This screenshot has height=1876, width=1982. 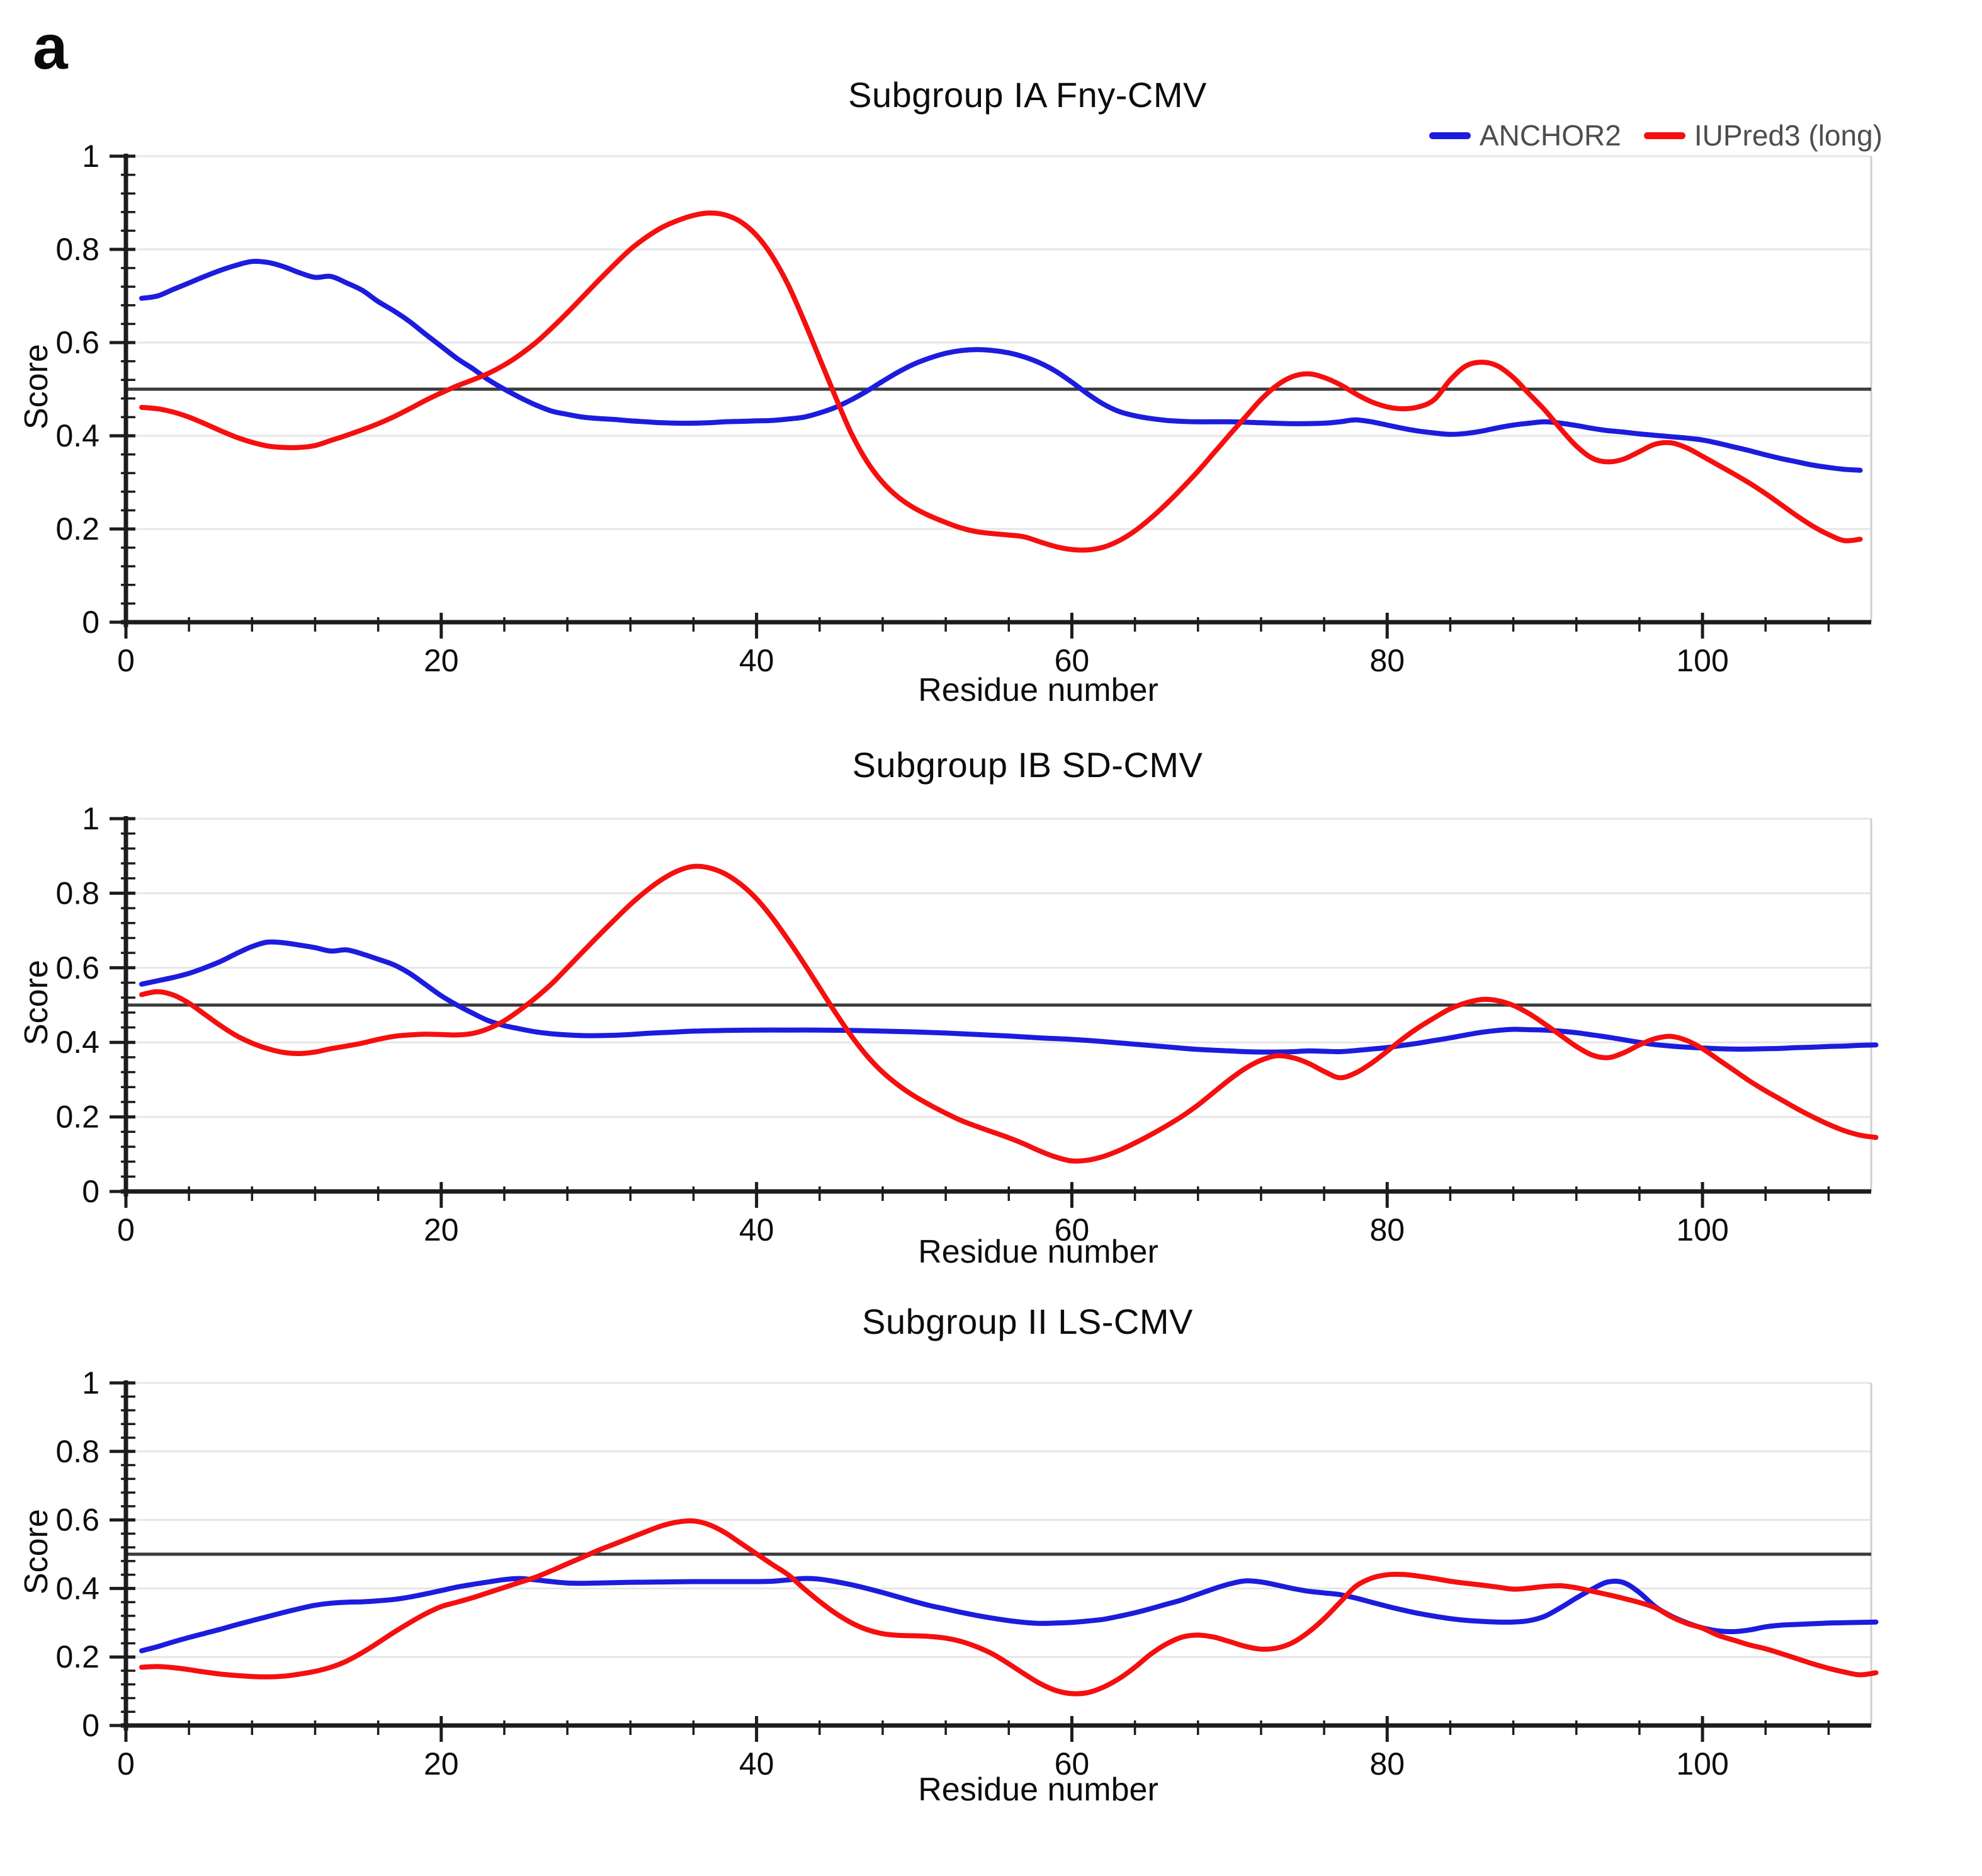 What do you see at coordinates (1038, 690) in the screenshot?
I see `chart1-x-axis-label: Residue number` at bounding box center [1038, 690].